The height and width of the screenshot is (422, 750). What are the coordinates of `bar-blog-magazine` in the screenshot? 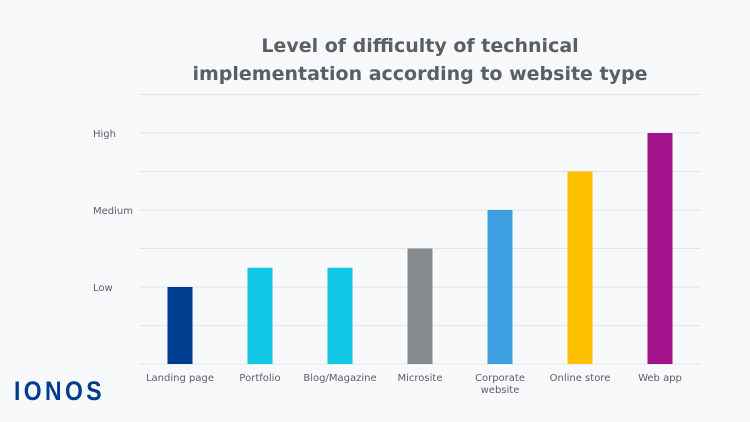 It's located at (340, 315).